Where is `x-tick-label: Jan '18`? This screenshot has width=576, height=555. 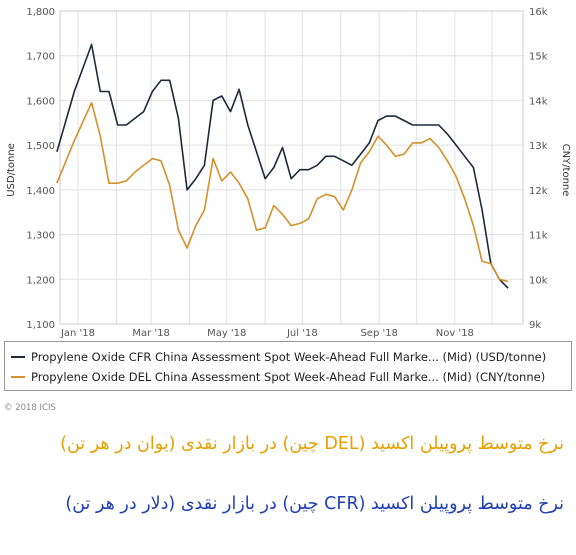 x-tick-label: Jan '18 is located at coordinates (77, 333).